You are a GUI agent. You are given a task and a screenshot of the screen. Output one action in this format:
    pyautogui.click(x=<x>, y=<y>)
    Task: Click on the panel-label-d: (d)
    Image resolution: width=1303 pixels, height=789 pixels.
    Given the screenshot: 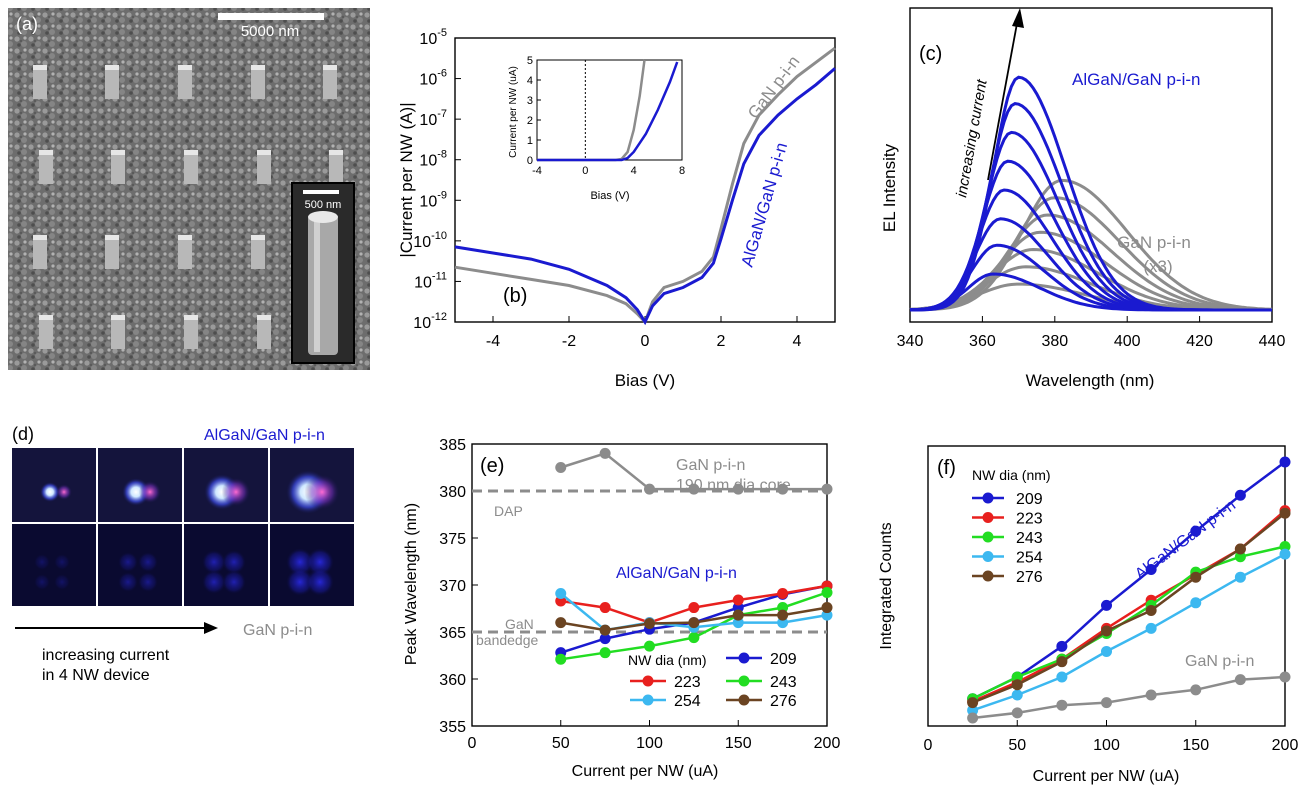 What is the action you would take?
    pyautogui.click(x=23, y=434)
    